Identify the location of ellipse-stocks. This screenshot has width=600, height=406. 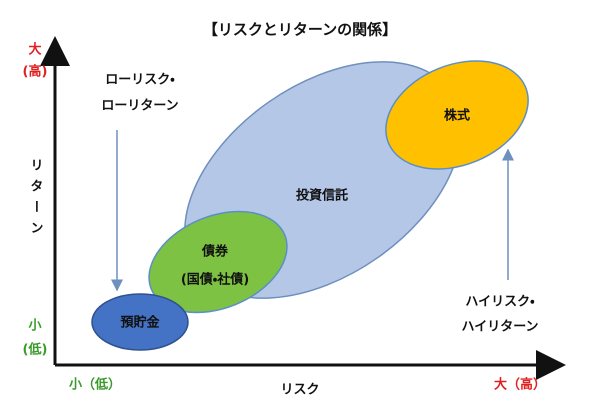
(457, 115).